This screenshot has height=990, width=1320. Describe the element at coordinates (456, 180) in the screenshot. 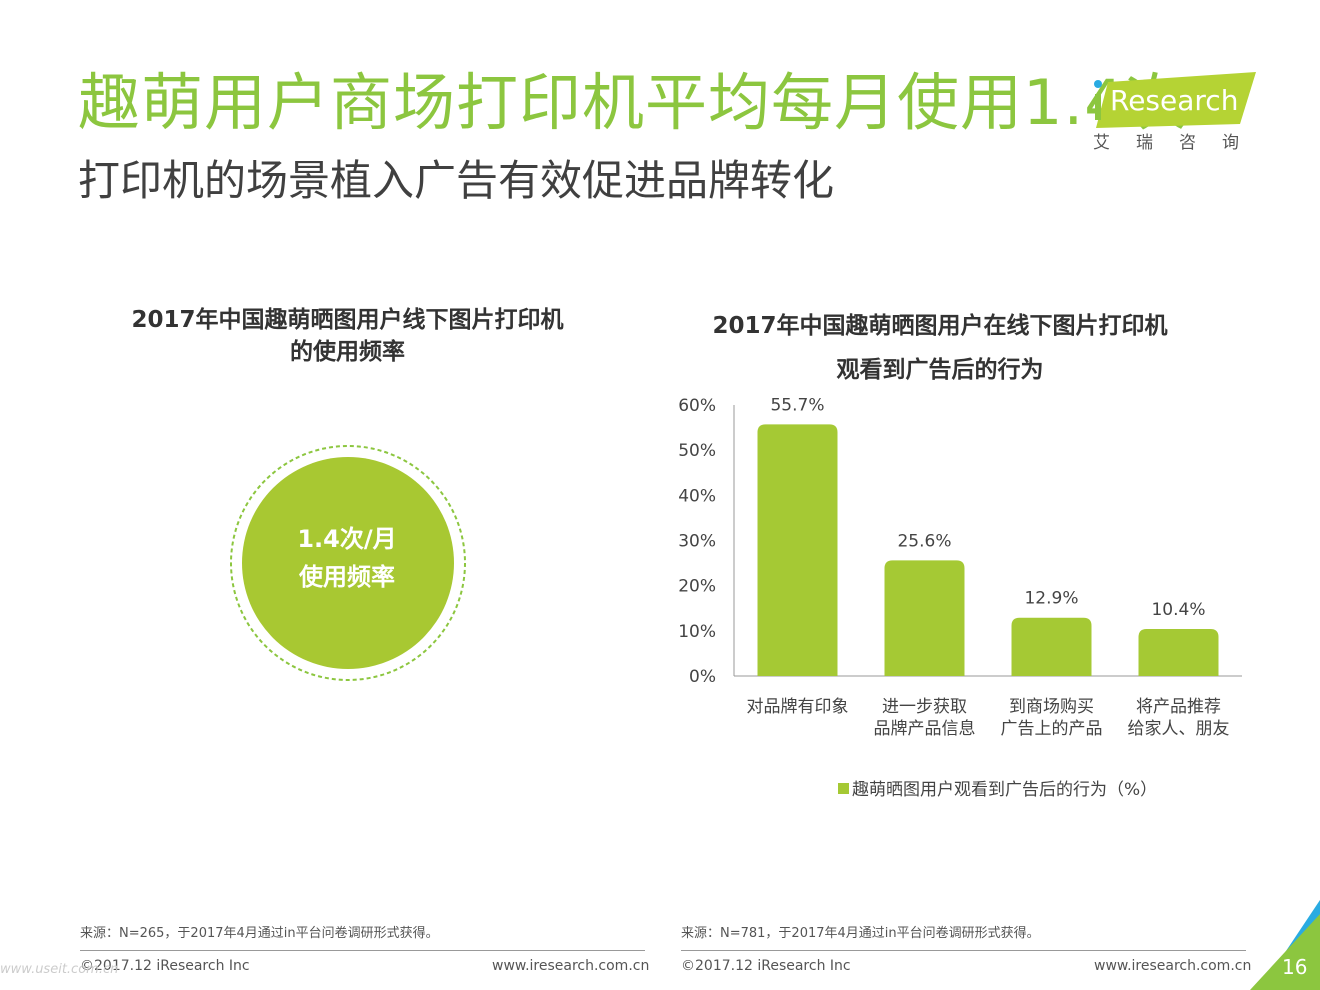

I see `page-subtitle: 打印机的场景植入广告有效促进品牌转化` at that location.